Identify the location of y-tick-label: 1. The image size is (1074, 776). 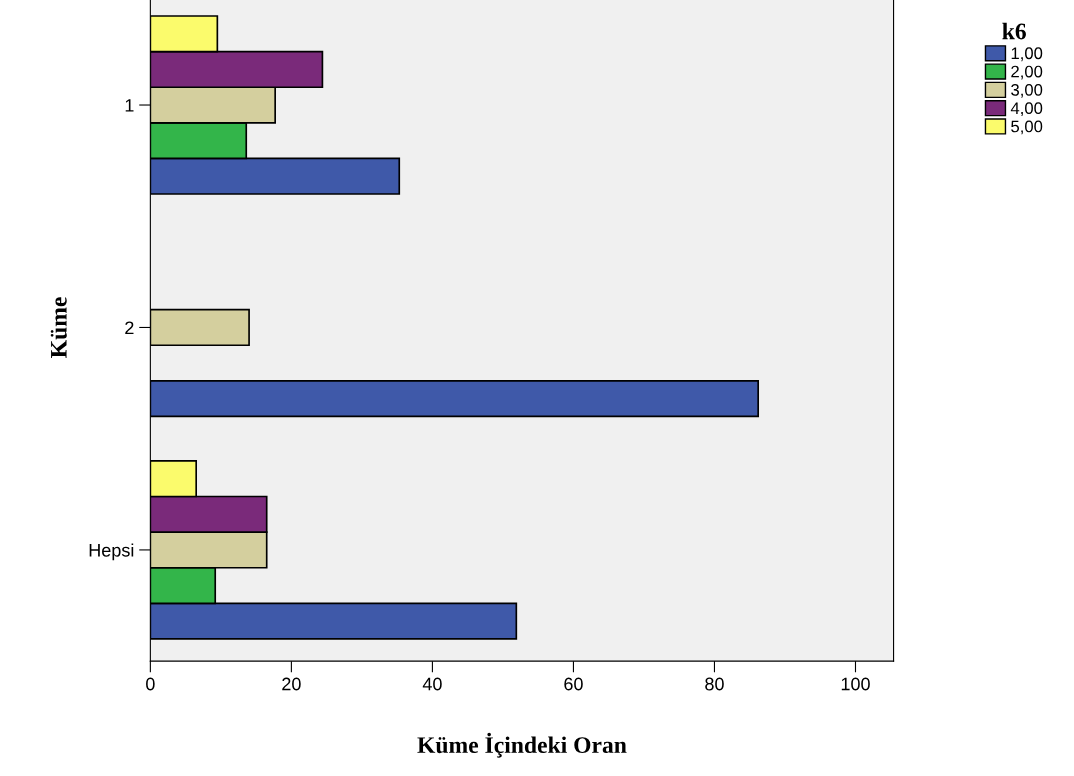
(129, 105).